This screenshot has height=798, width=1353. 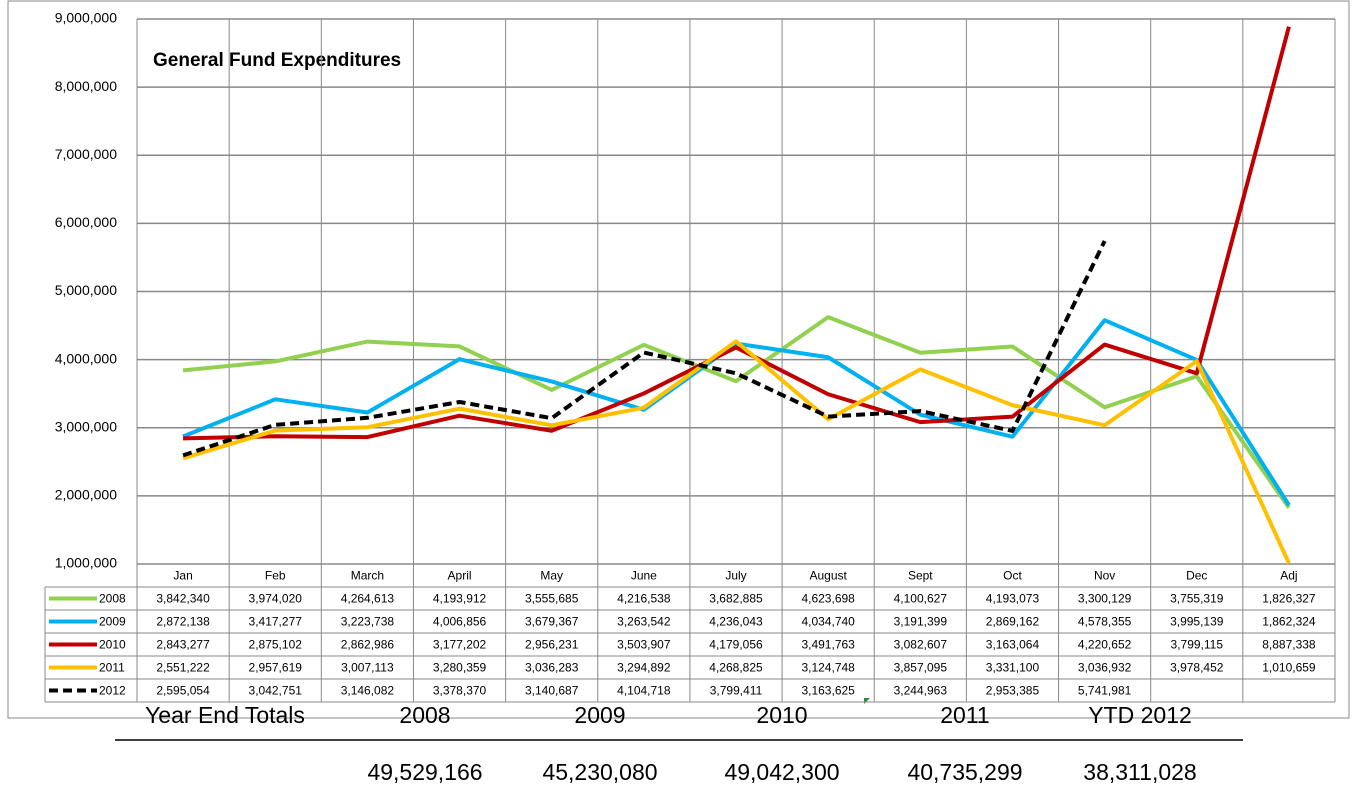 I want to click on table-value: 3,995,139, so click(x=1197, y=622).